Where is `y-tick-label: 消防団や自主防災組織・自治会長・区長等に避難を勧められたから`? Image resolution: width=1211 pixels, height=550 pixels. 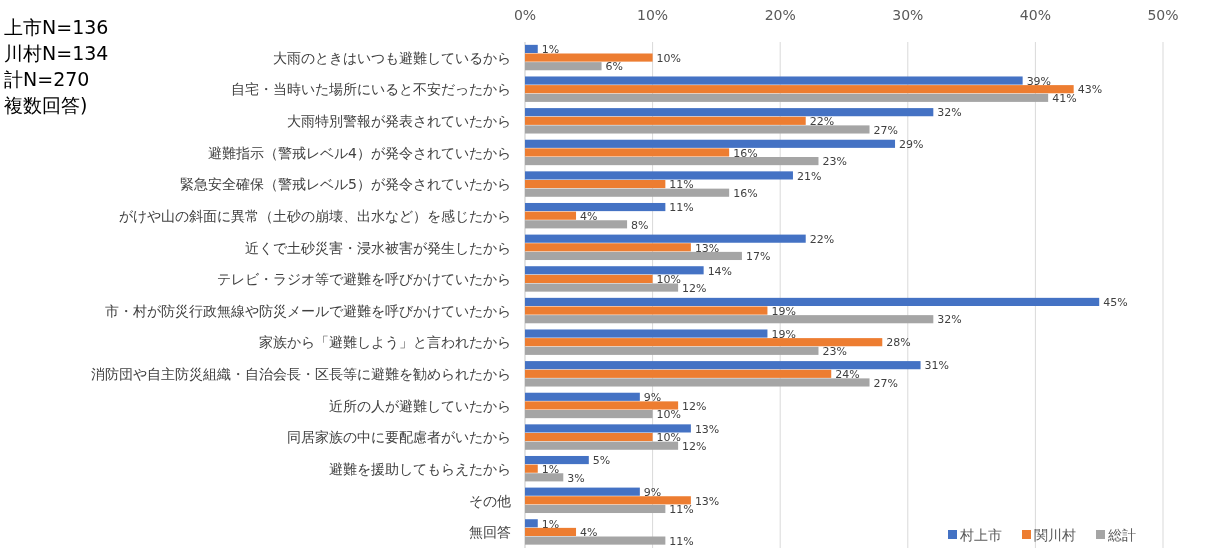
y-tick-label: 消防団や自主防災組織・自治会長・区長等に避難を勧められたから is located at coordinates (301, 374).